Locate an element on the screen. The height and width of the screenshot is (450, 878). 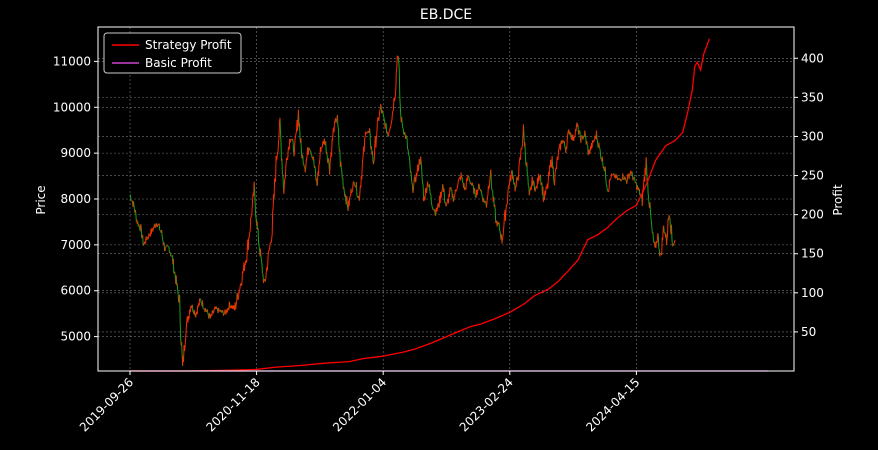
y2-tick-label-400: 400 is located at coordinates (812, 58).